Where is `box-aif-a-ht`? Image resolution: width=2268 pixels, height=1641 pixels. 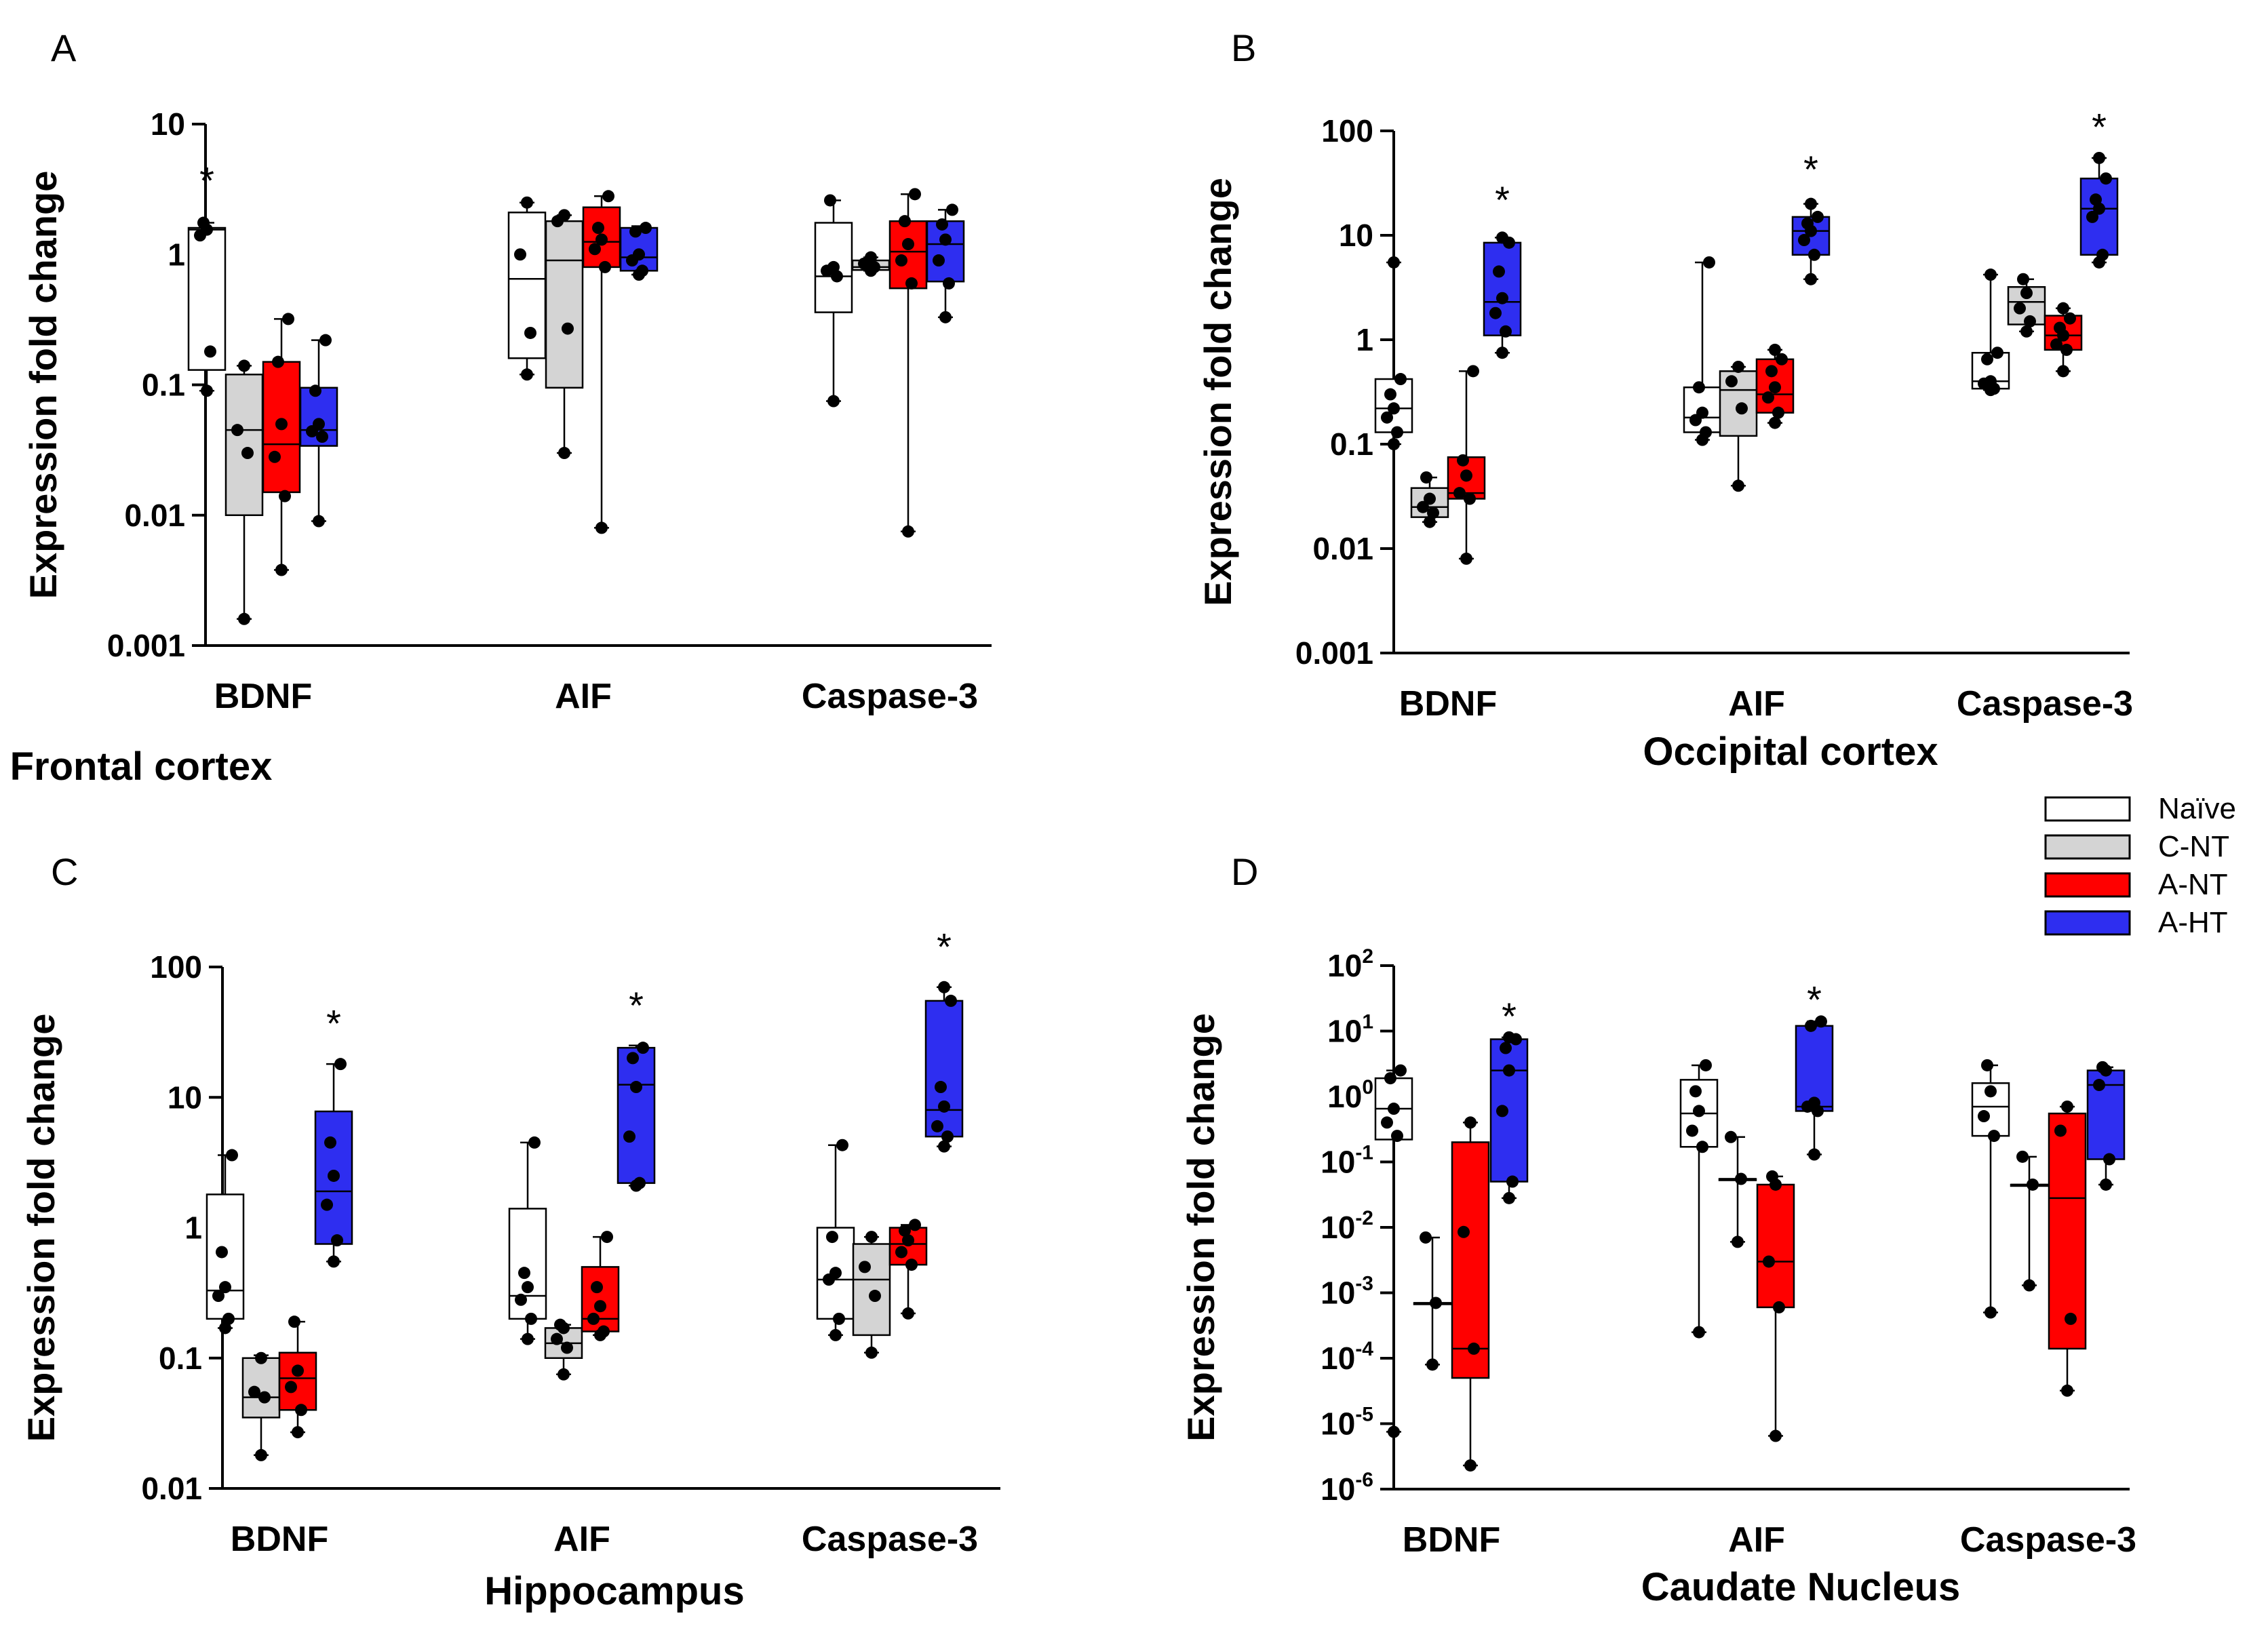 box-aif-a-ht is located at coordinates (636, 1117).